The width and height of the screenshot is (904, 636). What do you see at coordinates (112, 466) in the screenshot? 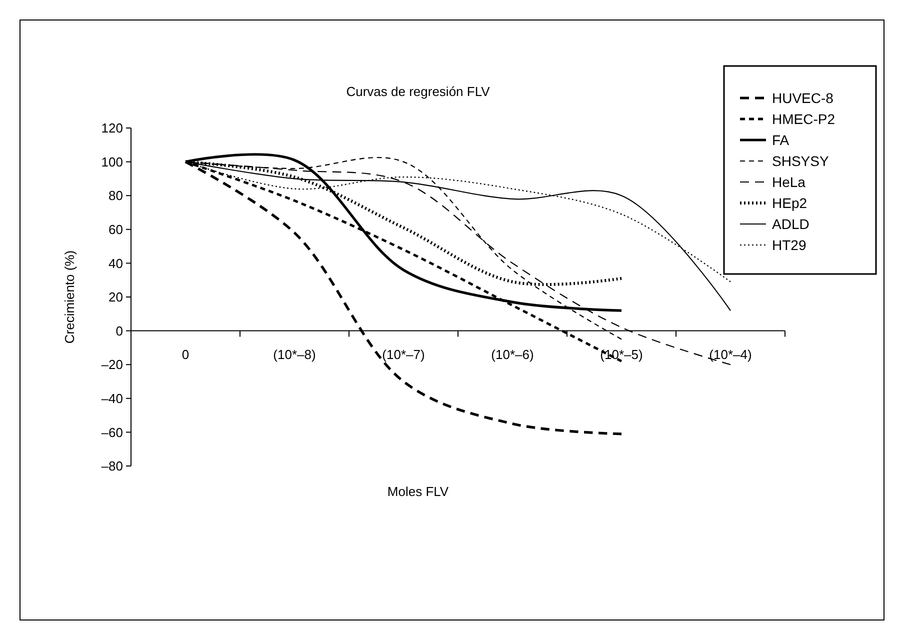
I see `y-tick-label: –80` at bounding box center [112, 466].